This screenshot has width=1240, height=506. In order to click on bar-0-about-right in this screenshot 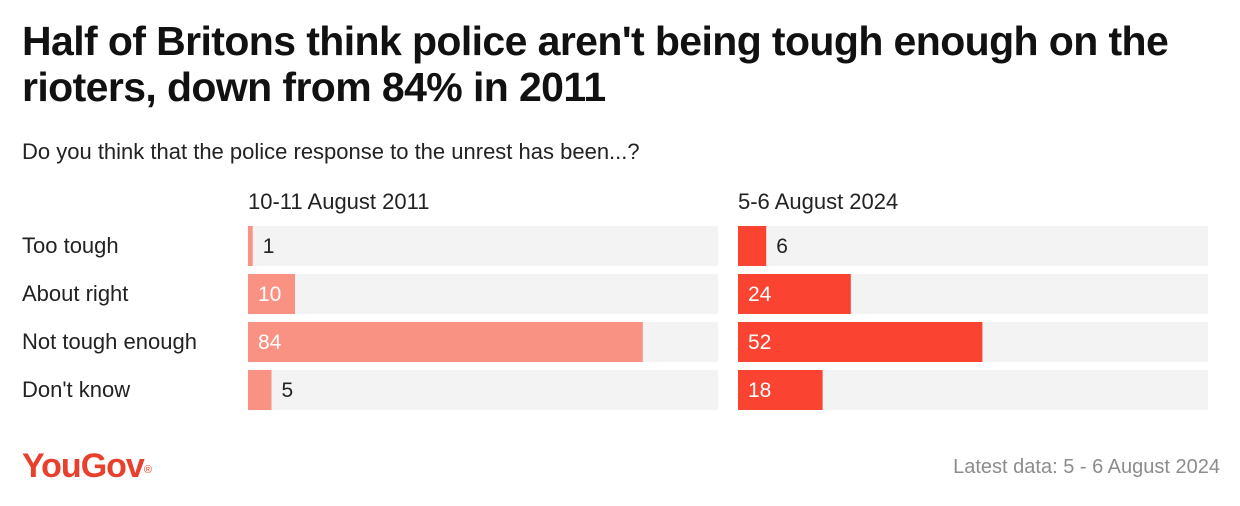, I will do `click(271, 294)`.